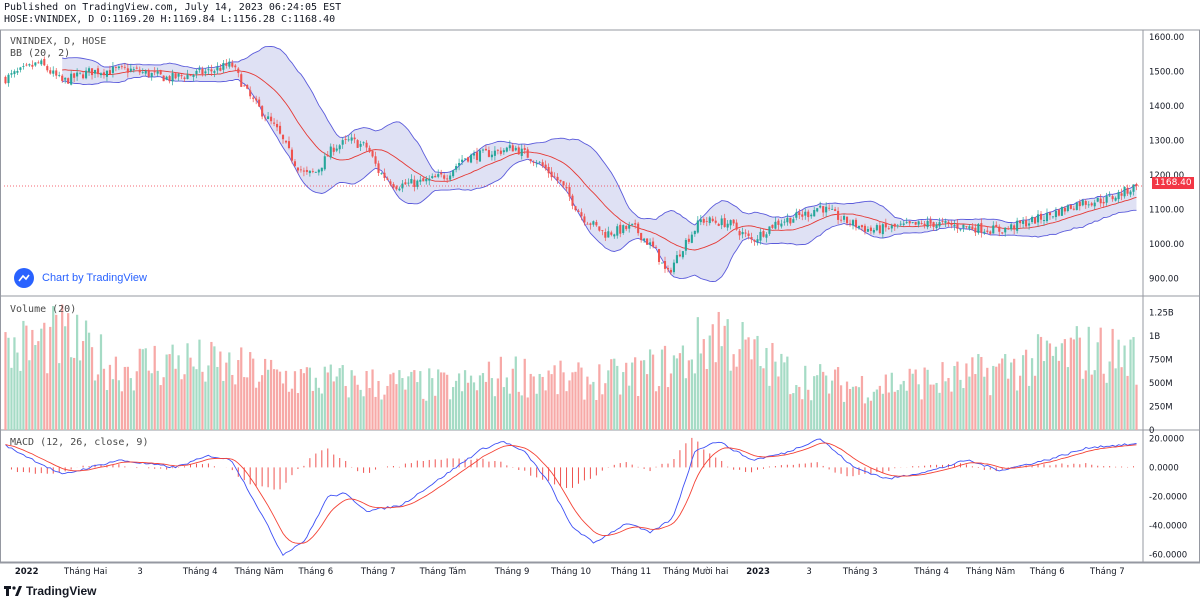 The image size is (1200, 602). I want to click on footer-logo: TradingView, so click(50, 591).